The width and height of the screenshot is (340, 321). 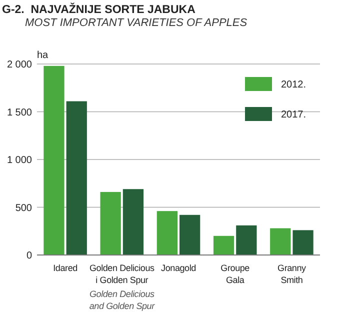 What do you see at coordinates (292, 274) in the screenshot?
I see `x-tick-label: Granny Smith` at bounding box center [292, 274].